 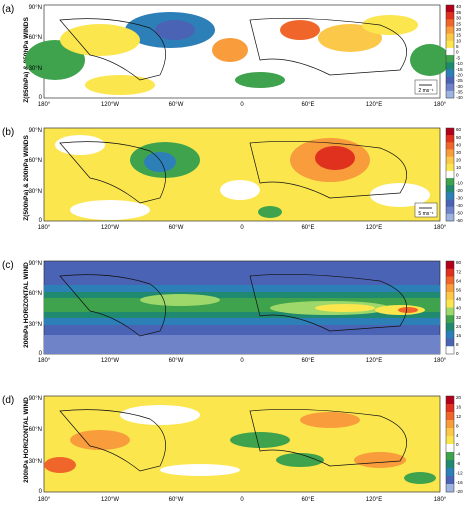 I want to click on colorbar-tick-label: 56, so click(x=459, y=290).